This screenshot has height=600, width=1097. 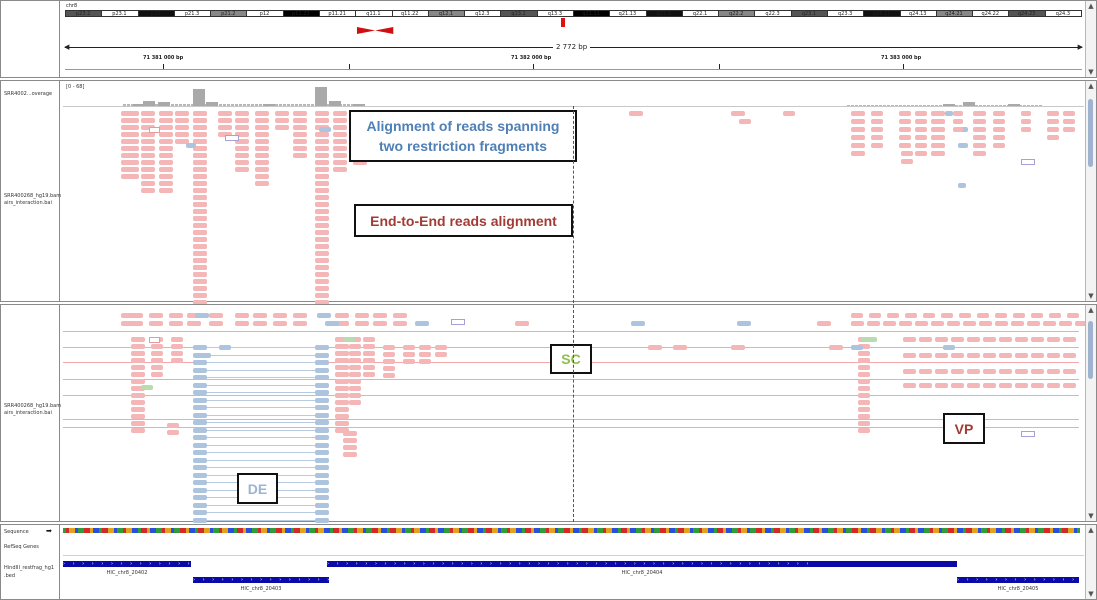 What do you see at coordinates (1090, 562) in the screenshot?
I see `feature-scrollbar: ▲ ▼` at bounding box center [1090, 562].